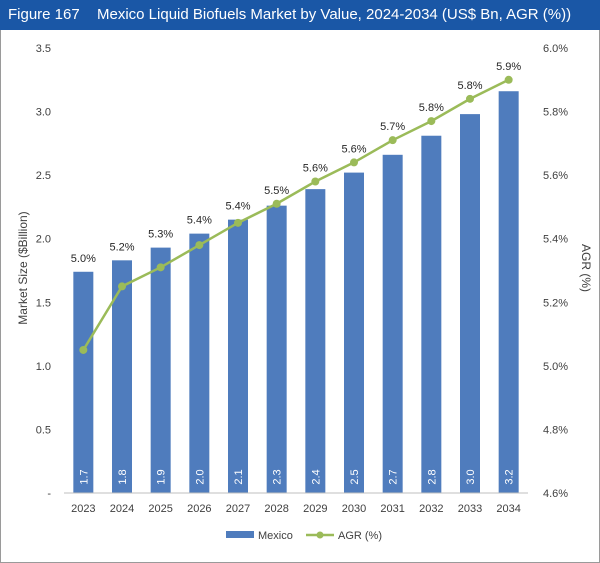  What do you see at coordinates (431, 509) in the screenshot?
I see `x-tick-label: 2032` at bounding box center [431, 509].